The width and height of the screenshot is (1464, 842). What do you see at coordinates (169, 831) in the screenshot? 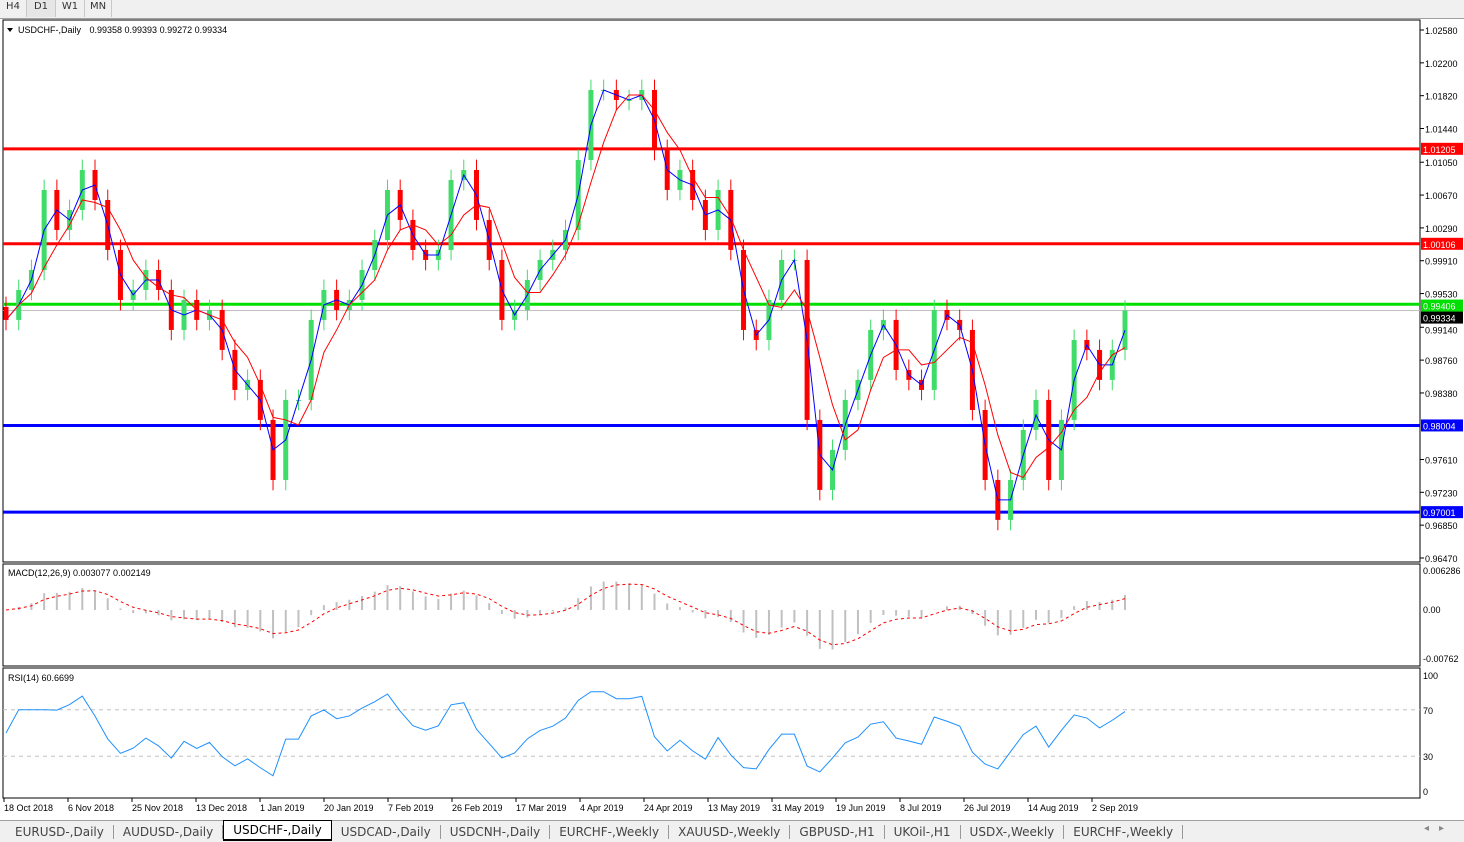
I see `tab-audusd-daily: AUDUSD-,Daily` at bounding box center [169, 831].